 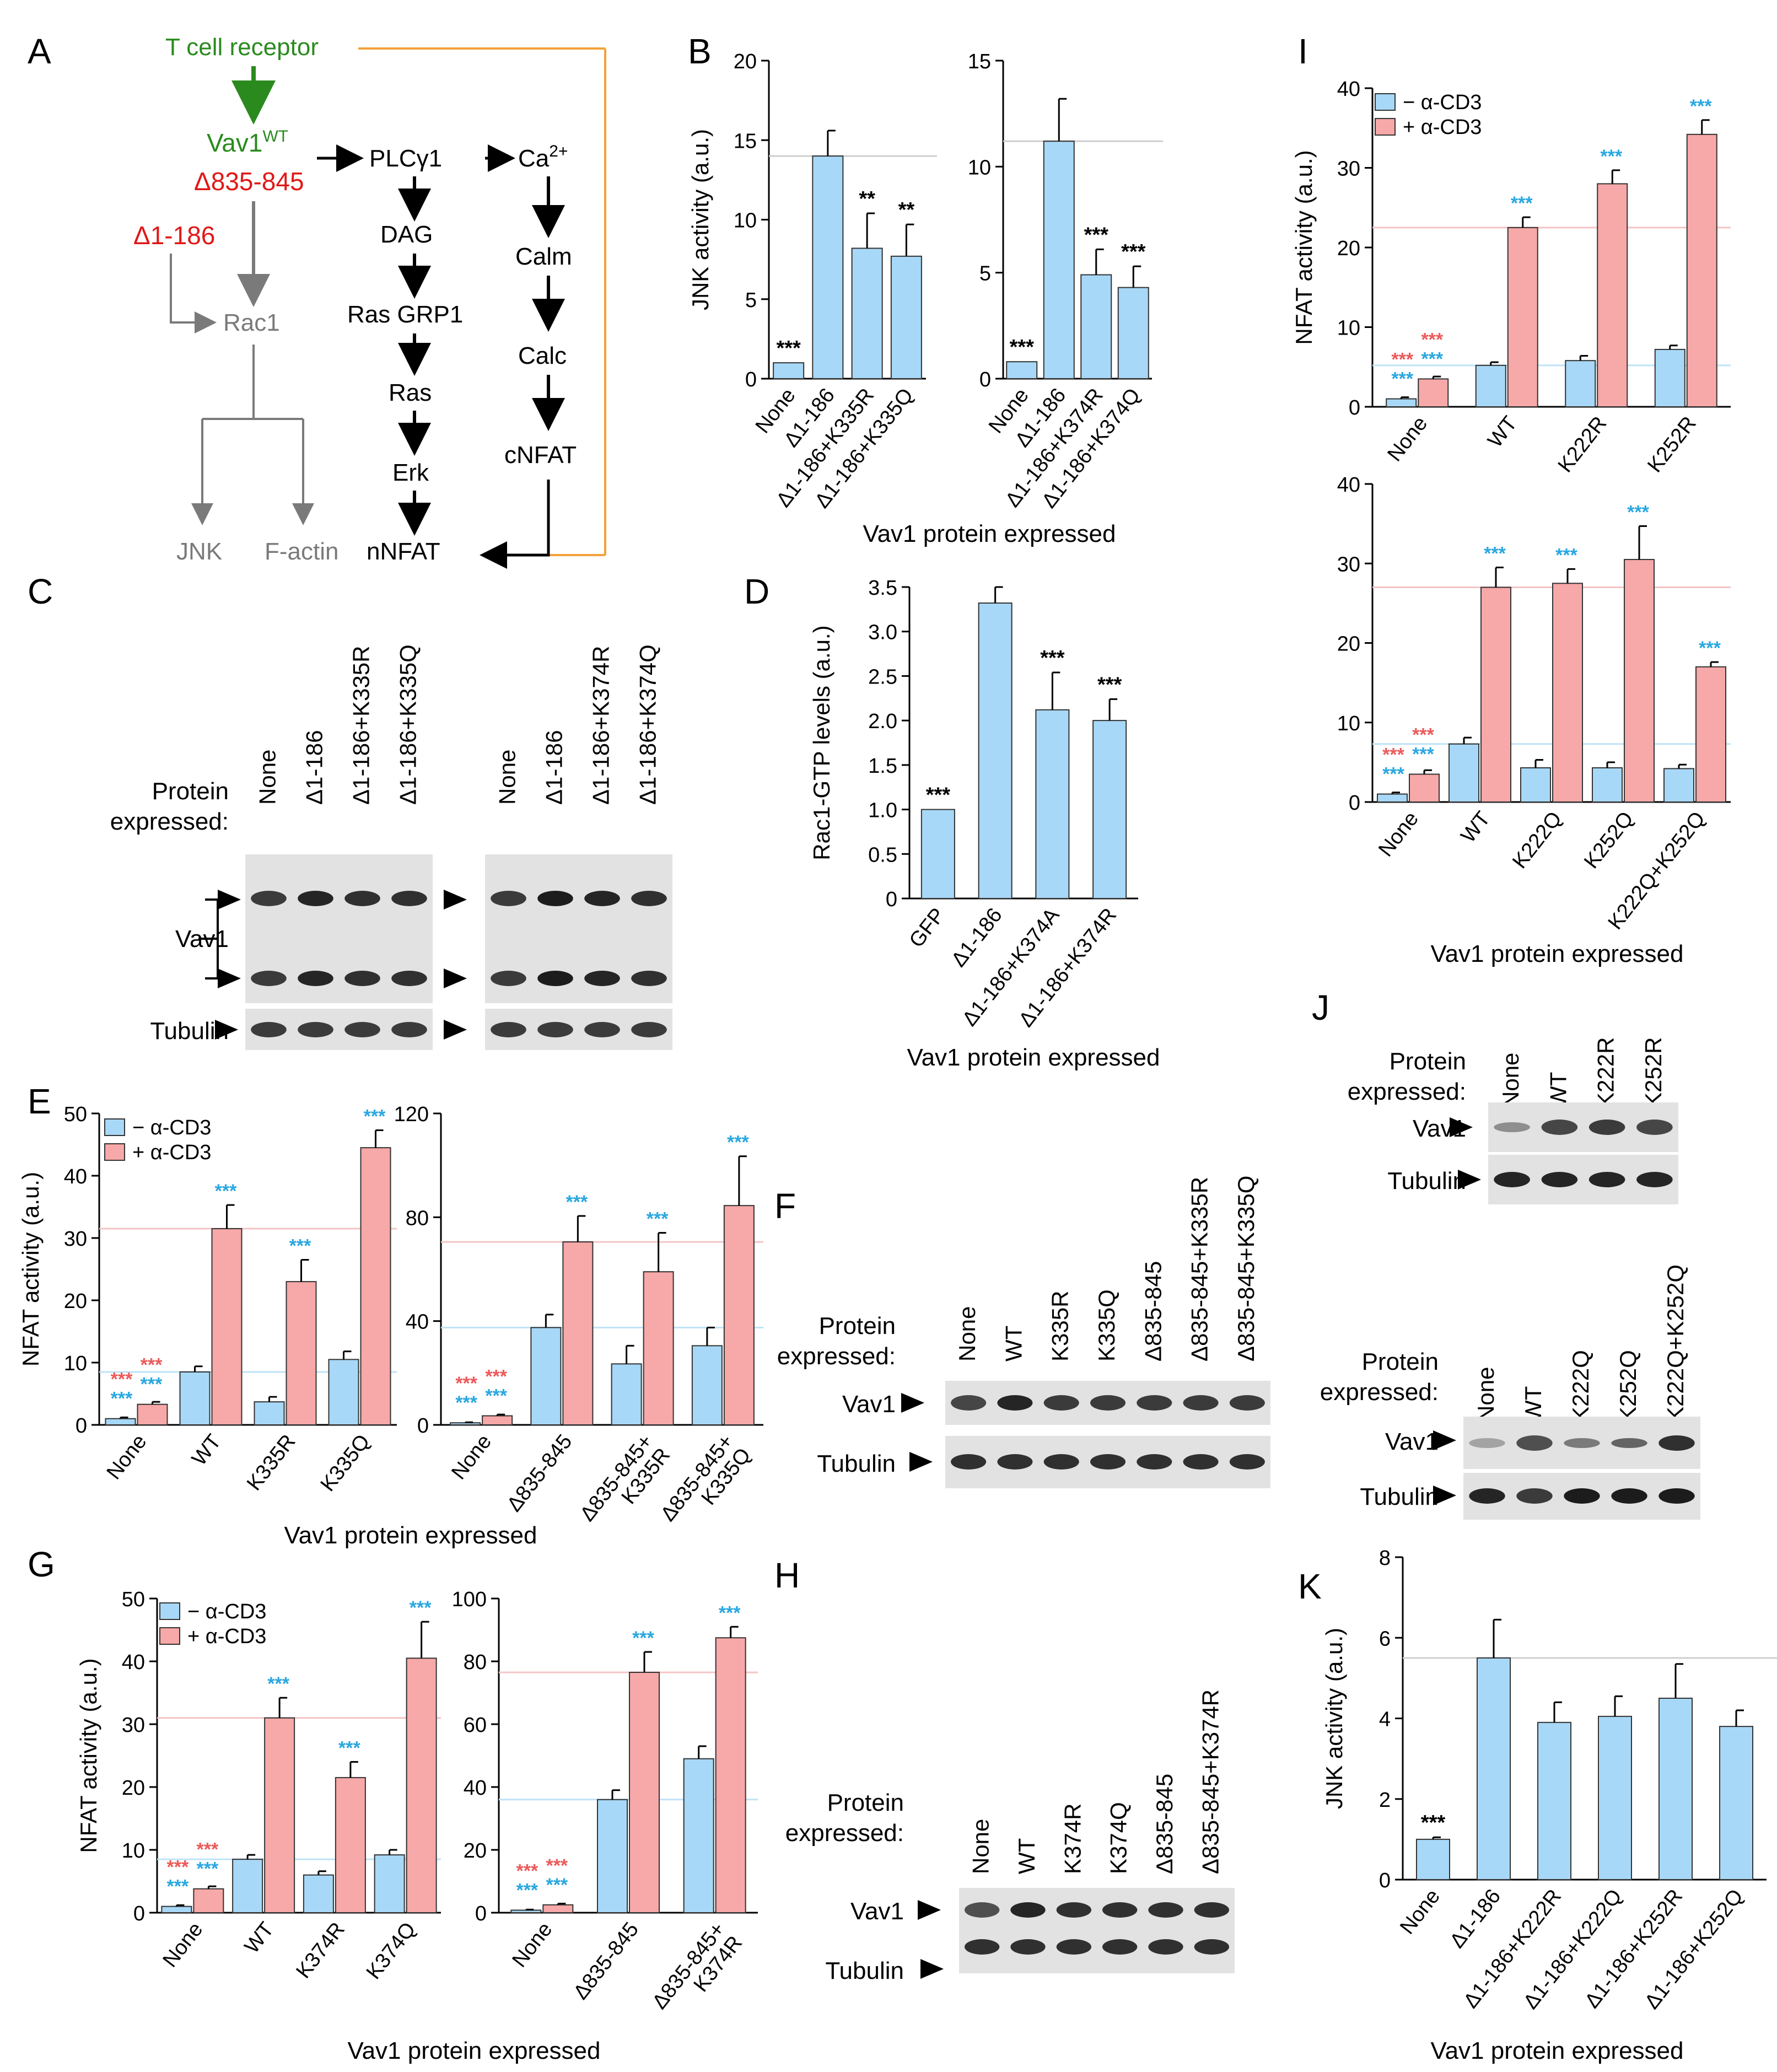 I want to click on x-tick-label: K335R, so click(x=271, y=1462).